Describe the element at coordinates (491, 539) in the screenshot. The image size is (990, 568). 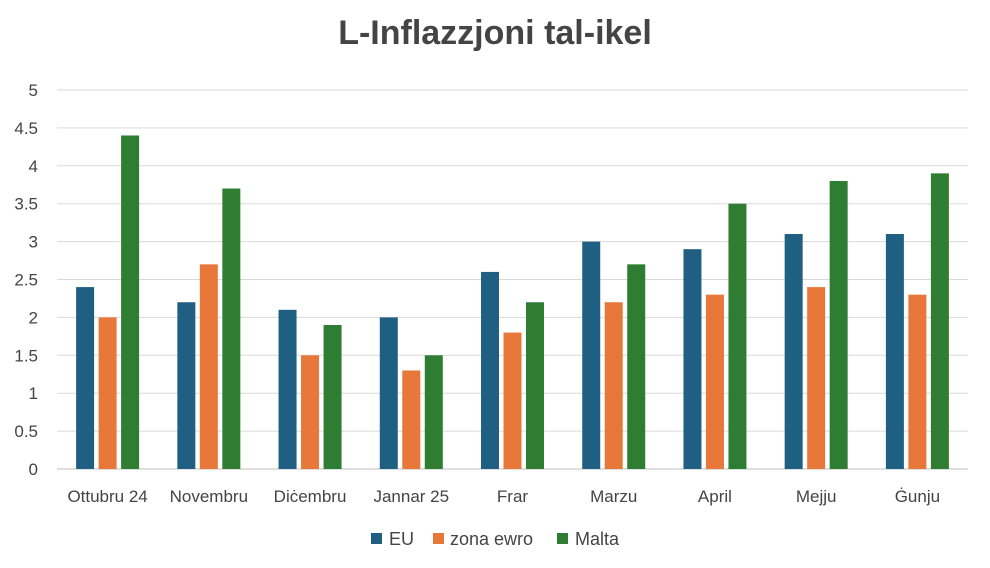
I see `legend-label: zona ewro` at that location.